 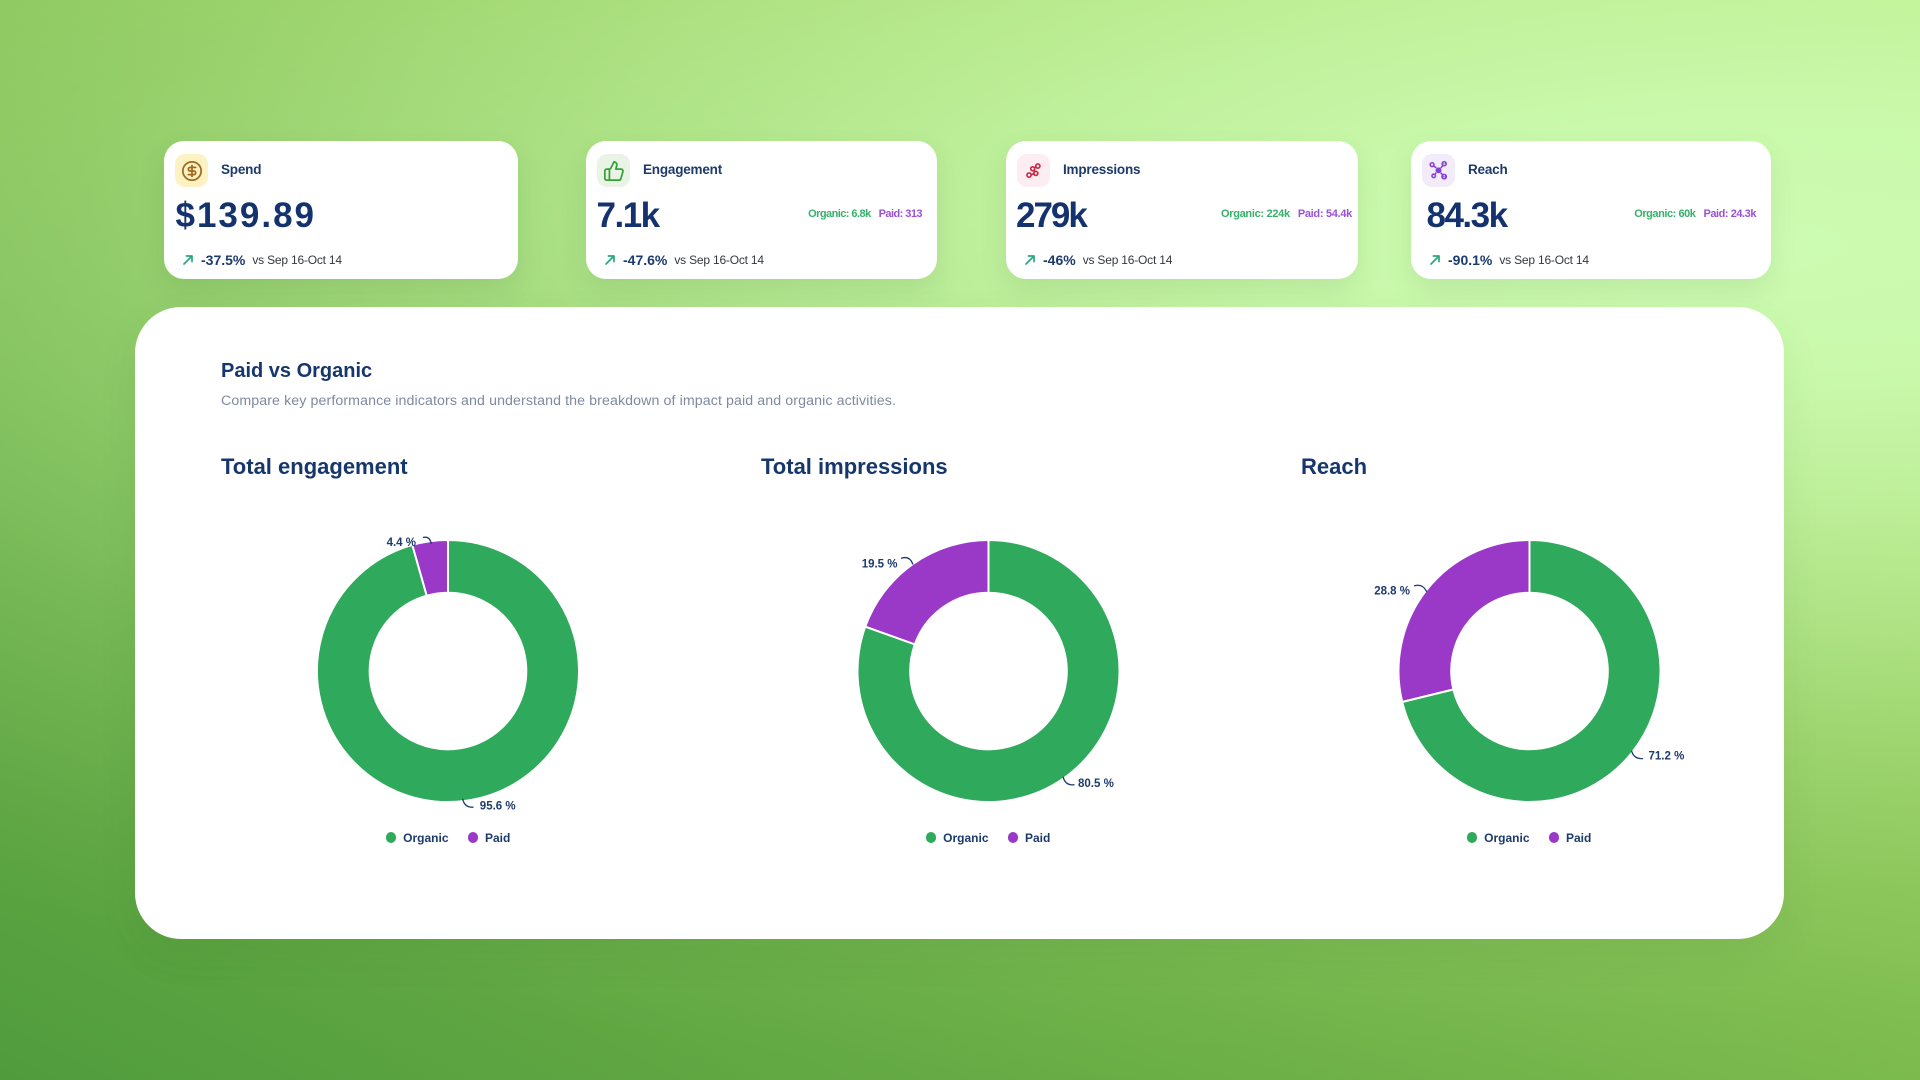 I want to click on svg-text: 19.5 %, so click(x=880, y=565).